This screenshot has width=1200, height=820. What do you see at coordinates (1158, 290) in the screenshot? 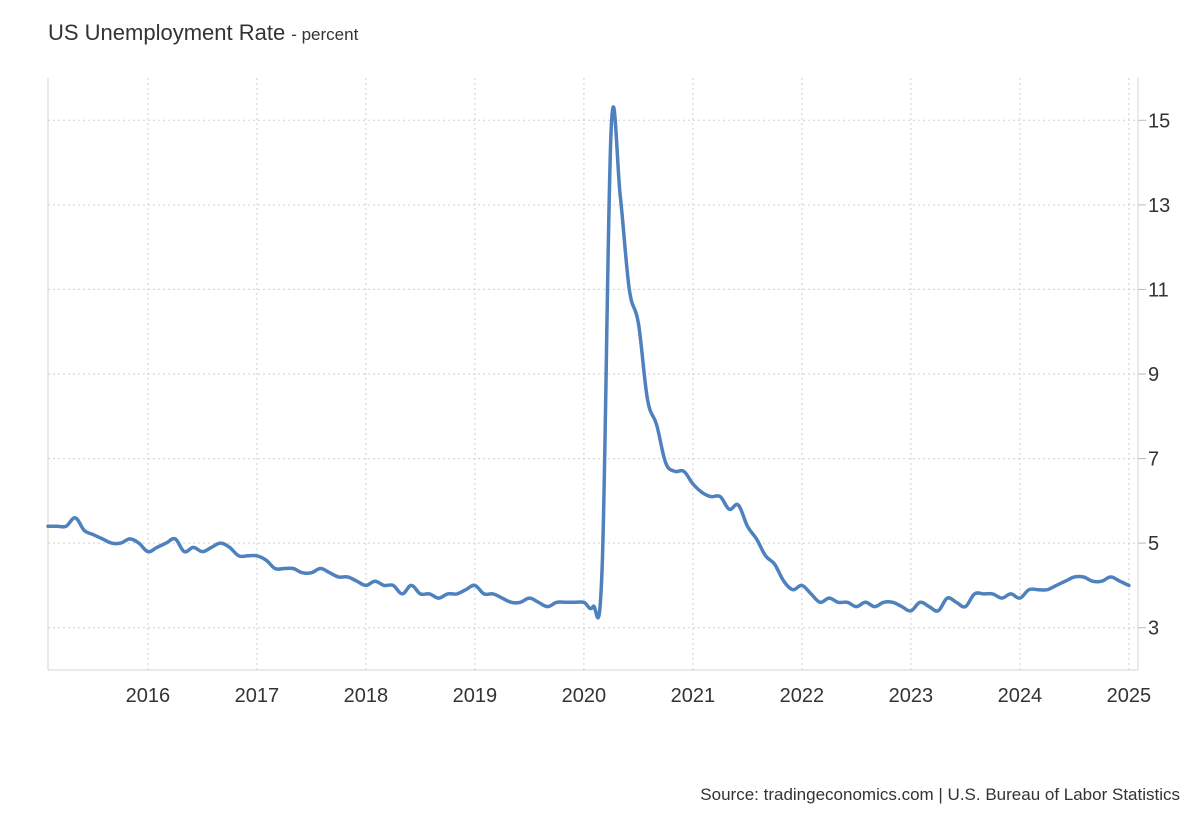
I see `y-tick-label: 11` at bounding box center [1158, 290].